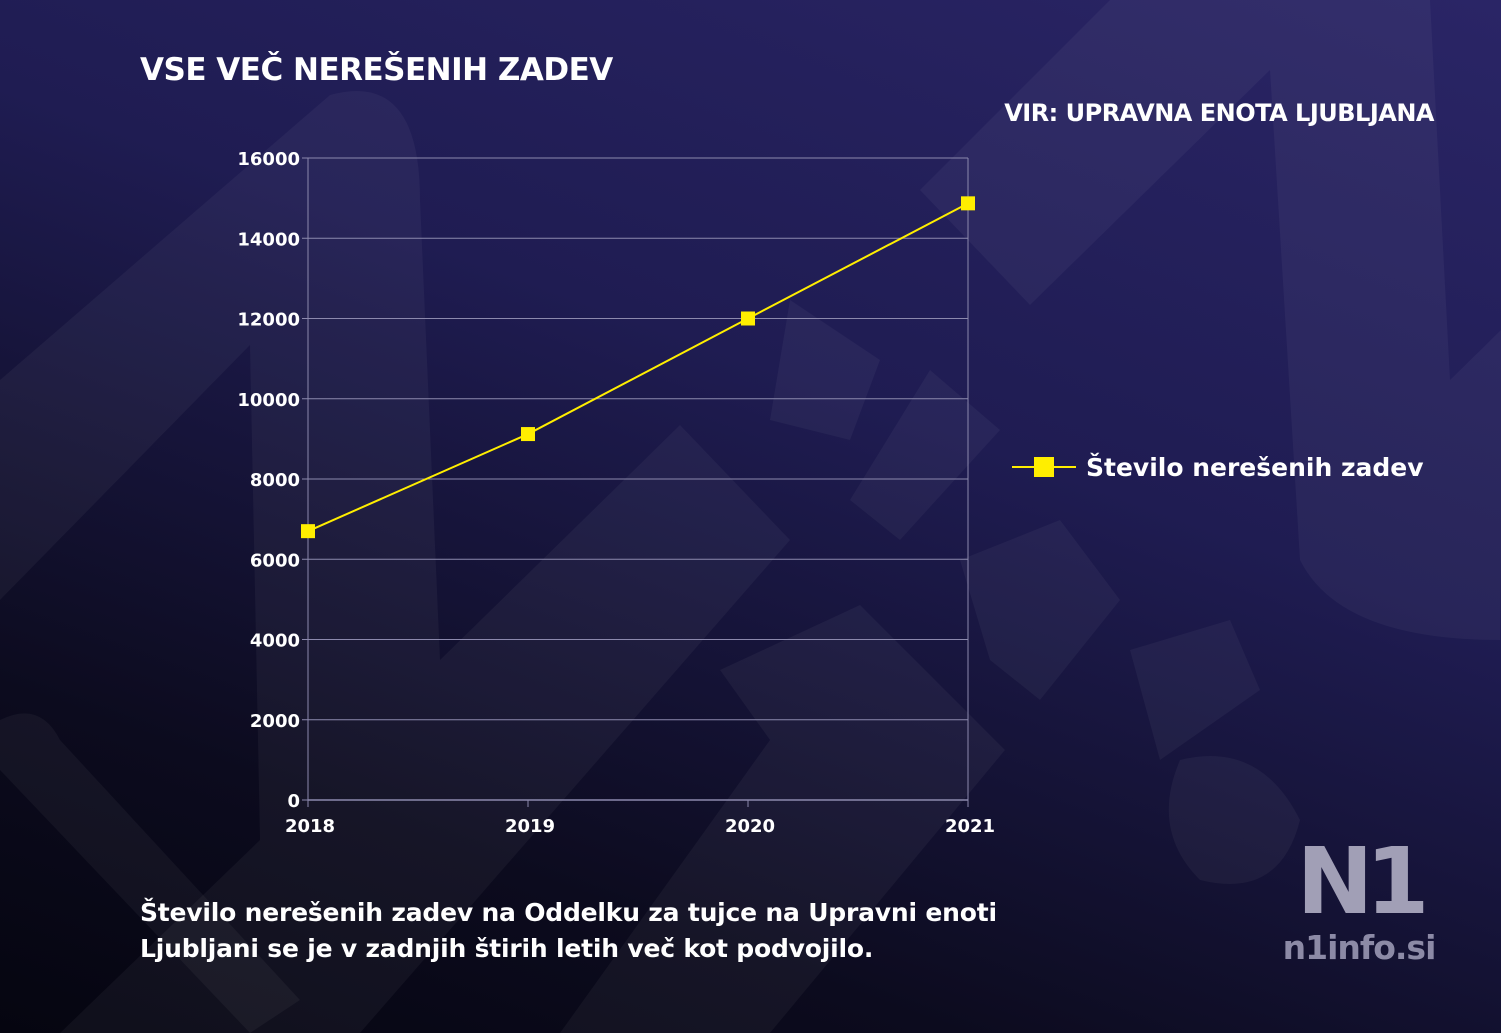 The width and height of the screenshot is (1501, 1033). What do you see at coordinates (268, 159) in the screenshot?
I see `y-tick-label: 16000` at bounding box center [268, 159].